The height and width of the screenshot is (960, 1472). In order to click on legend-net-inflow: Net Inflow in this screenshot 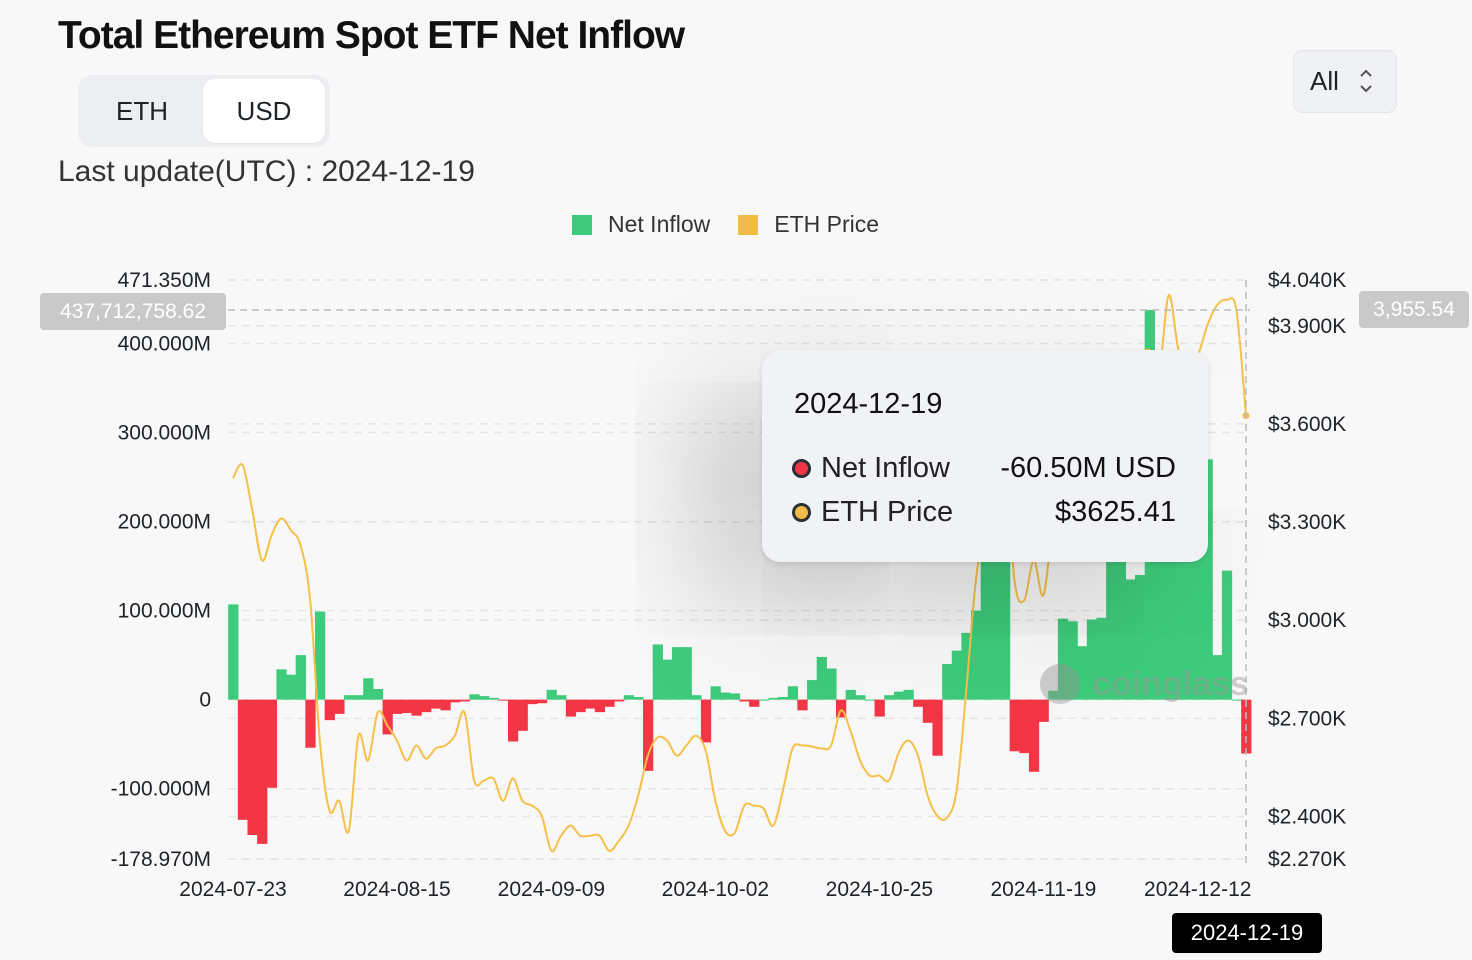, I will do `click(641, 224)`.